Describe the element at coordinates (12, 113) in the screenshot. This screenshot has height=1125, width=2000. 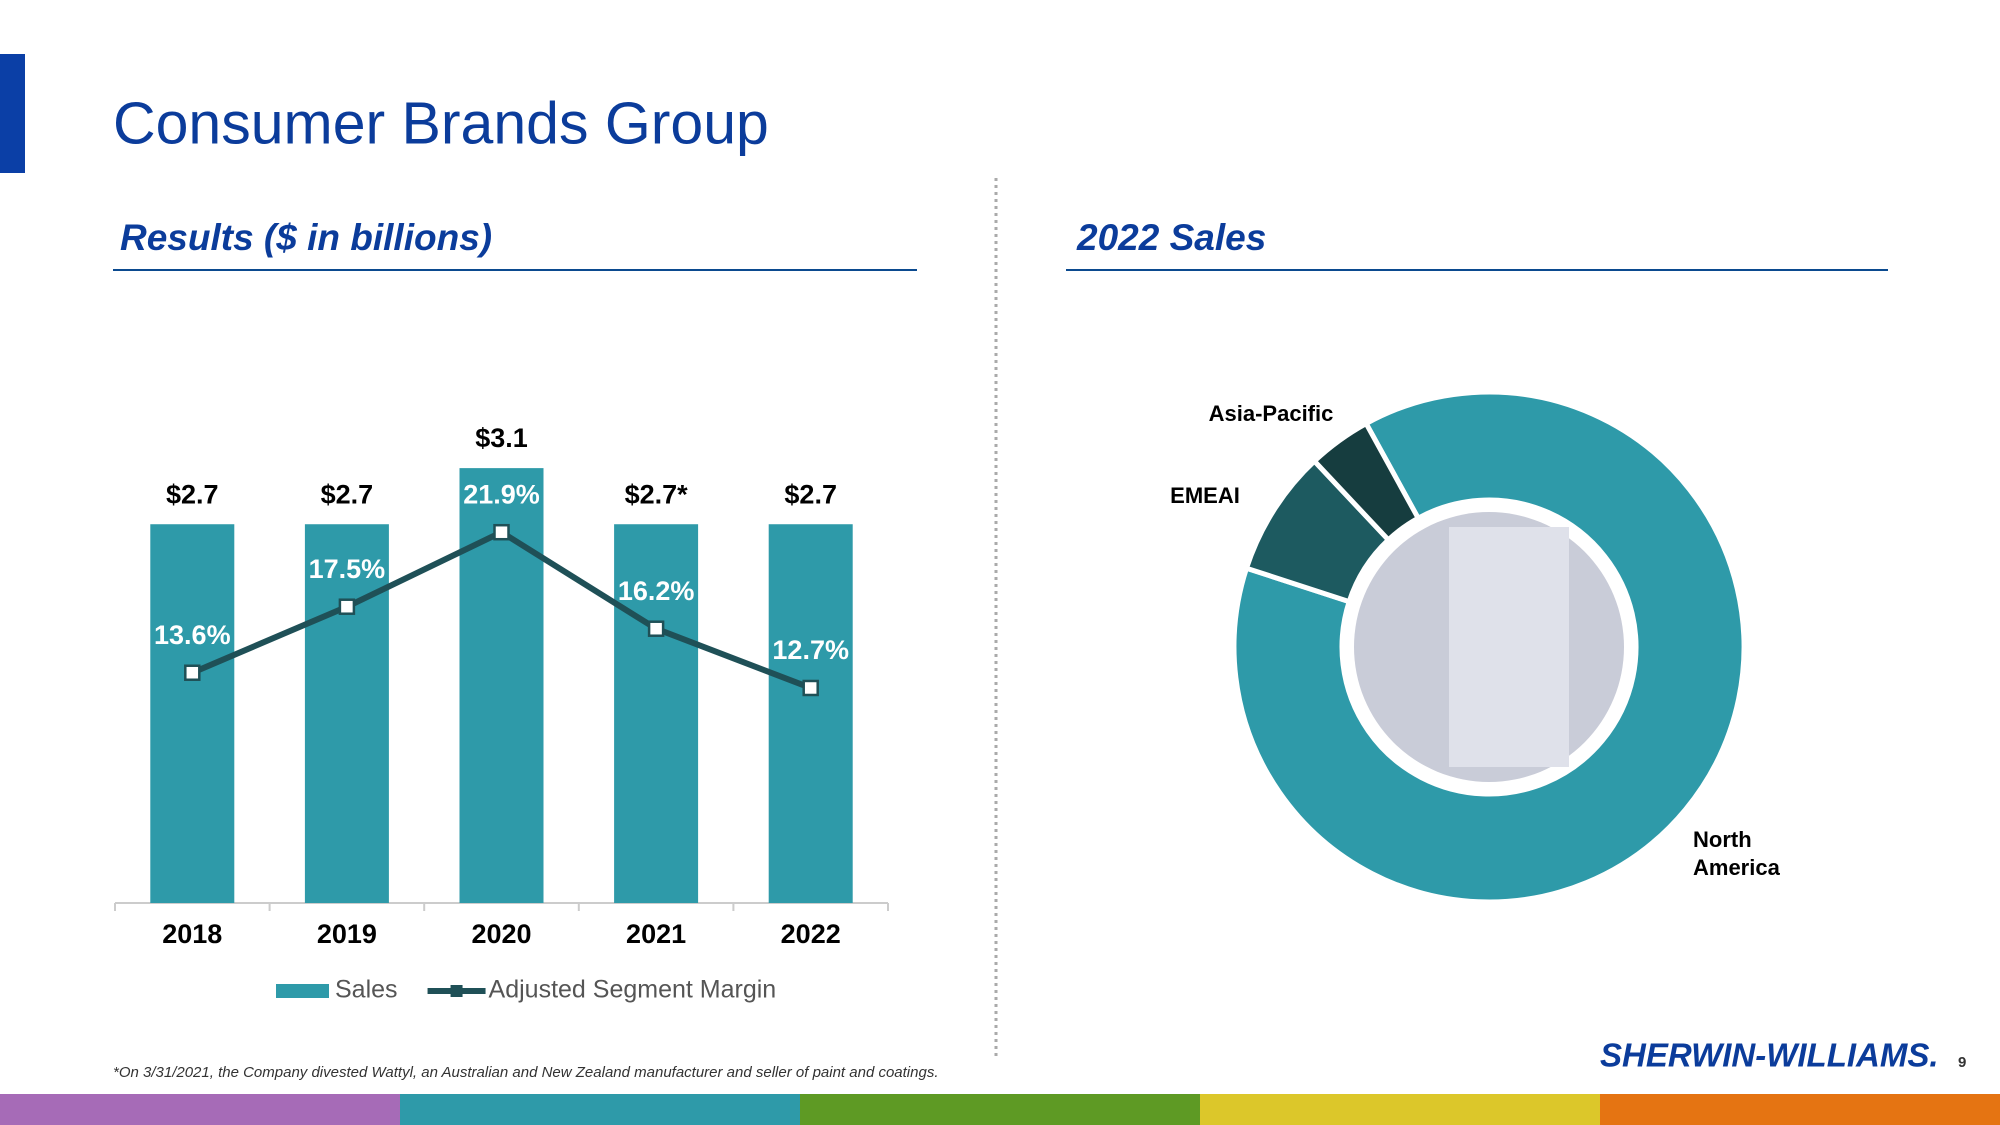
I see `accent-bar` at that location.